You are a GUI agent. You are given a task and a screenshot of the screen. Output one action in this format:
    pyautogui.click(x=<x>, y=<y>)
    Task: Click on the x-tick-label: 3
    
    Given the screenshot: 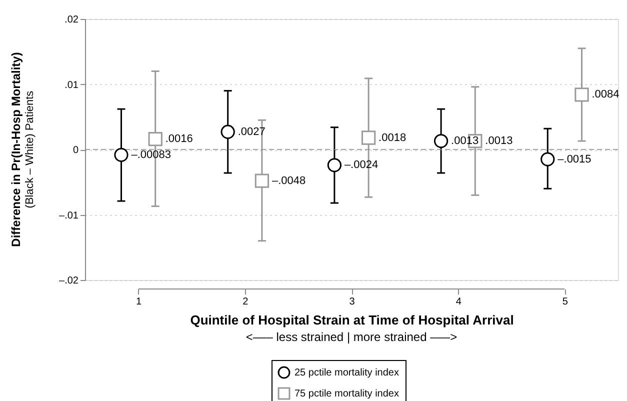 What is the action you would take?
    pyautogui.click(x=352, y=302)
    